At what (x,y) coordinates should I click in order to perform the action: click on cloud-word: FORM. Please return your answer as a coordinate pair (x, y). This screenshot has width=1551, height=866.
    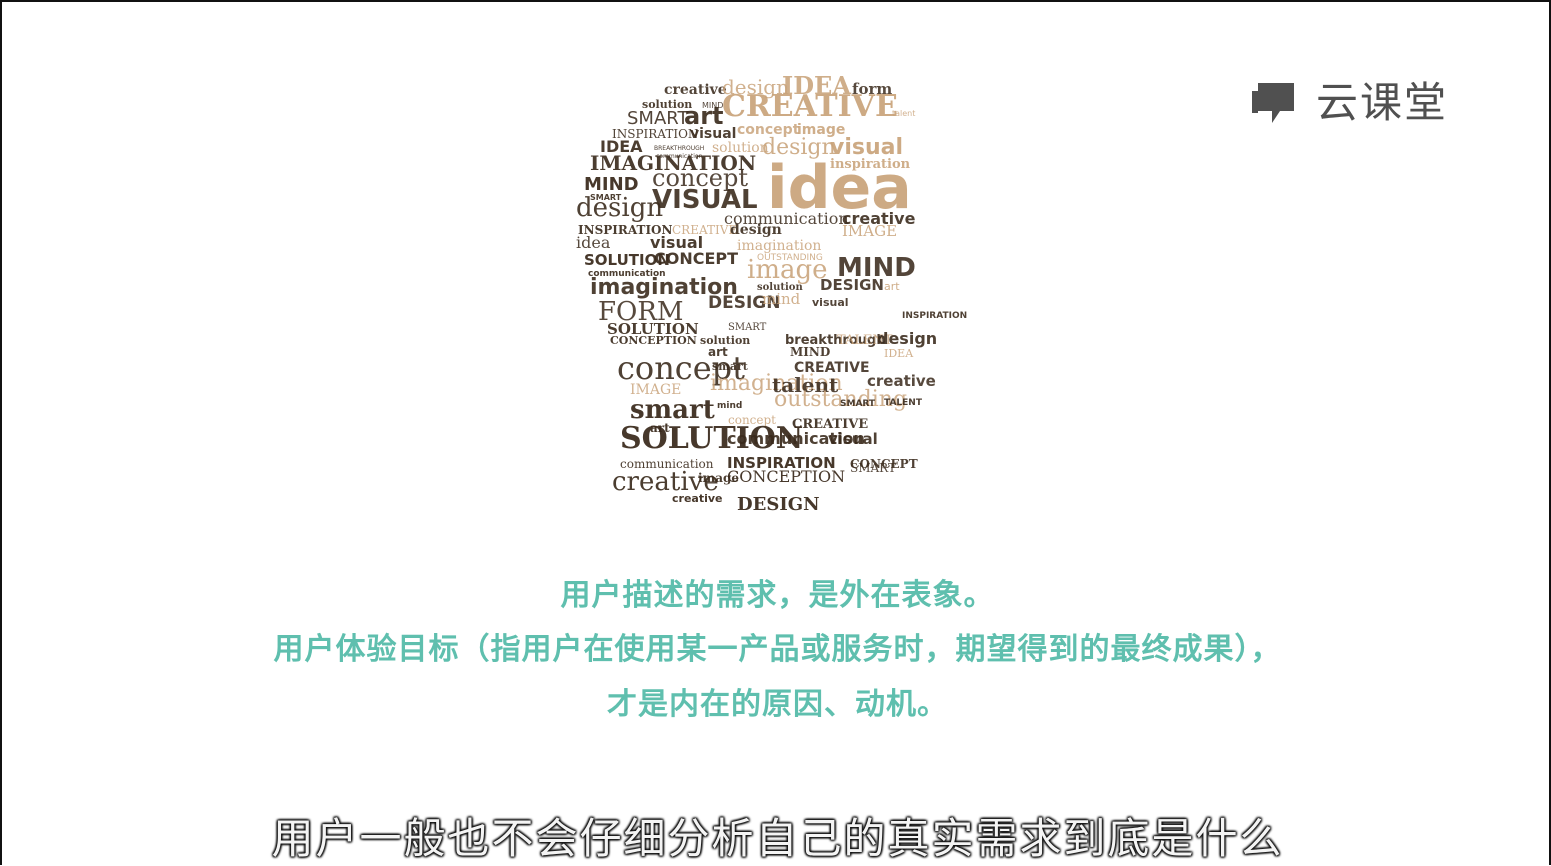
    Looking at the image, I should click on (641, 312).